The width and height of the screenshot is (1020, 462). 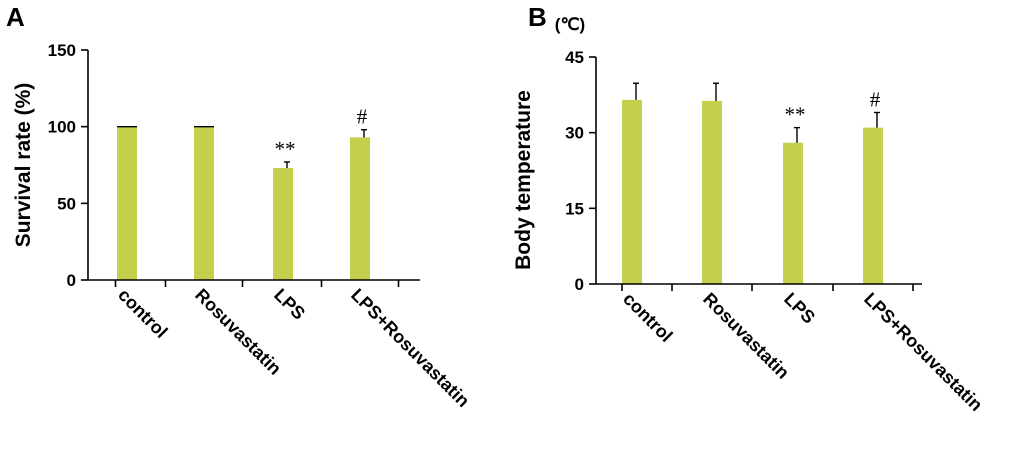 I want to click on y-axis-title: Body temperature, so click(x=523, y=180).